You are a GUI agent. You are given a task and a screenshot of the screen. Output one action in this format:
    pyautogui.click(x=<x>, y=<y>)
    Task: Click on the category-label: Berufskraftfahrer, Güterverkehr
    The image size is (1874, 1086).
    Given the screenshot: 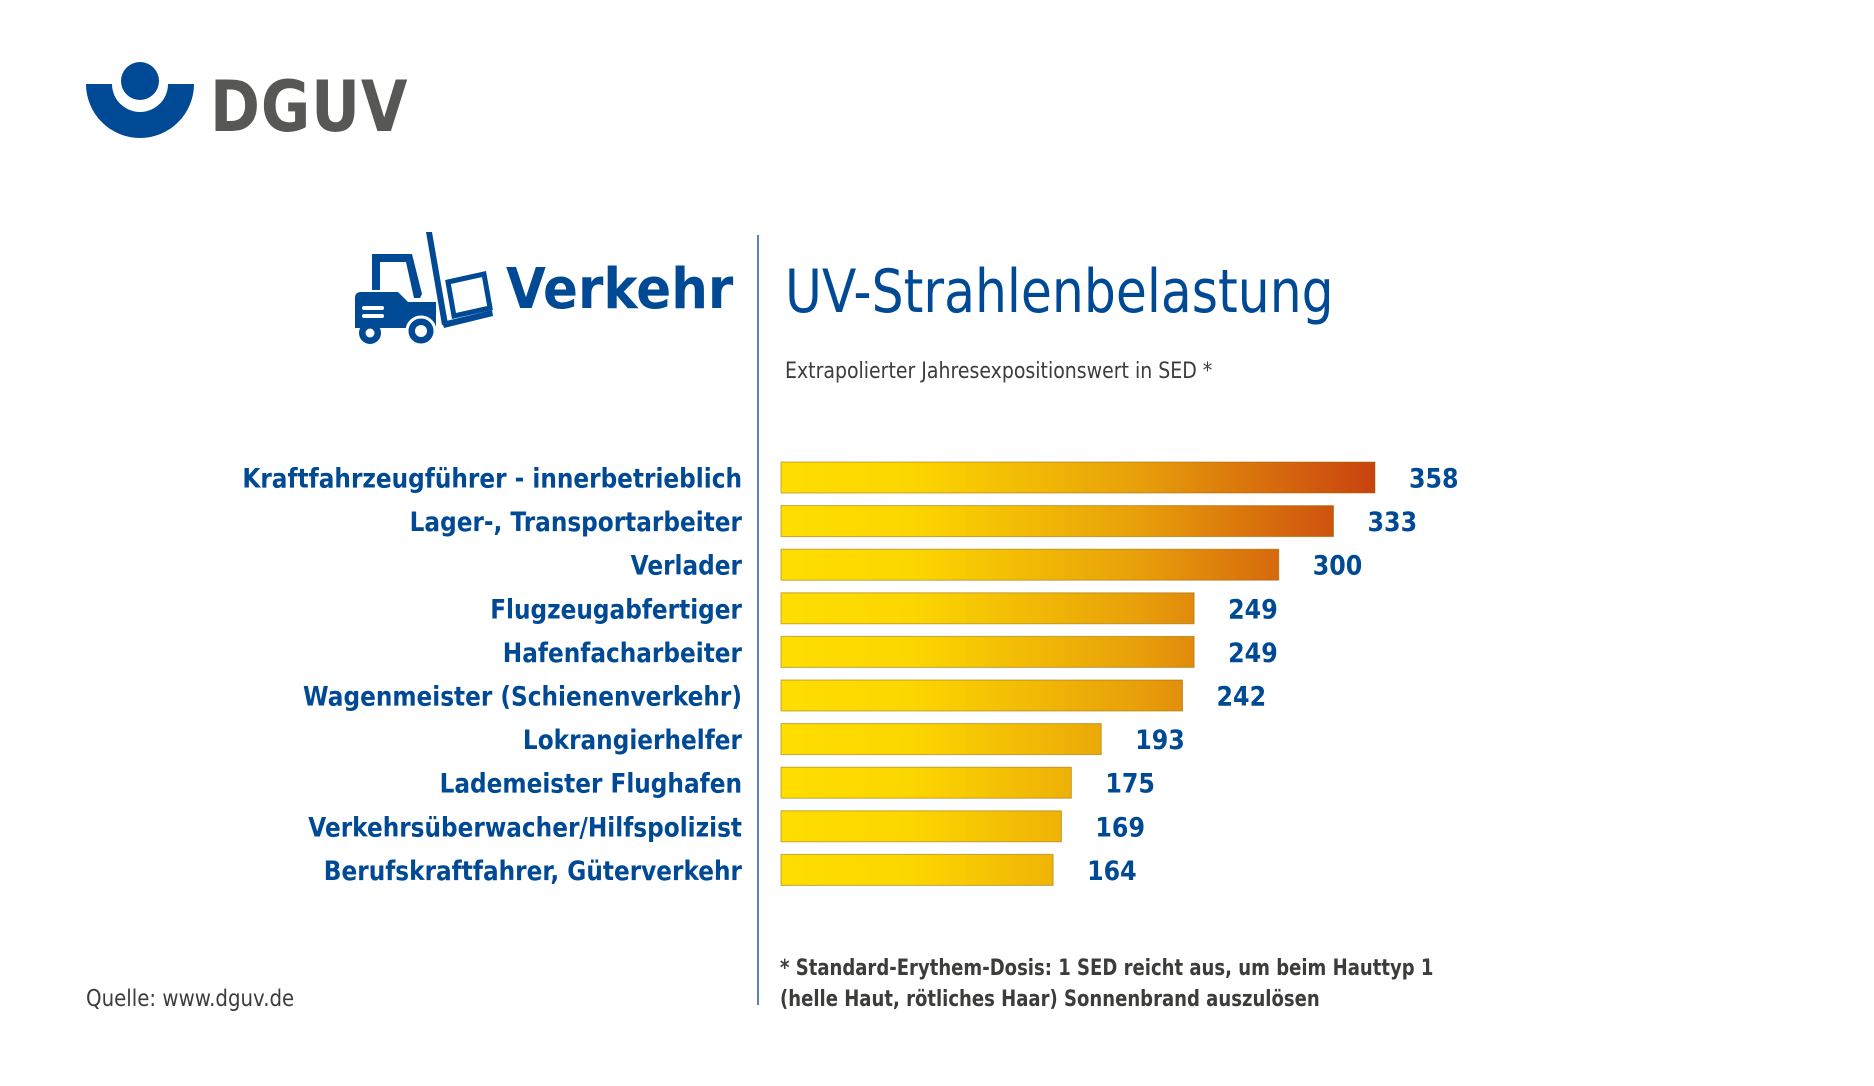 What is the action you would take?
    pyautogui.click(x=533, y=870)
    